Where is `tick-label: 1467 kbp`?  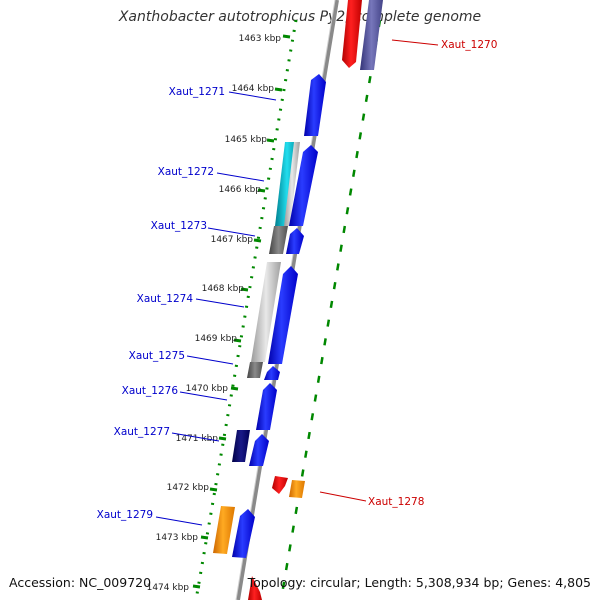 tick-label: 1467 kbp is located at coordinates (232, 240).